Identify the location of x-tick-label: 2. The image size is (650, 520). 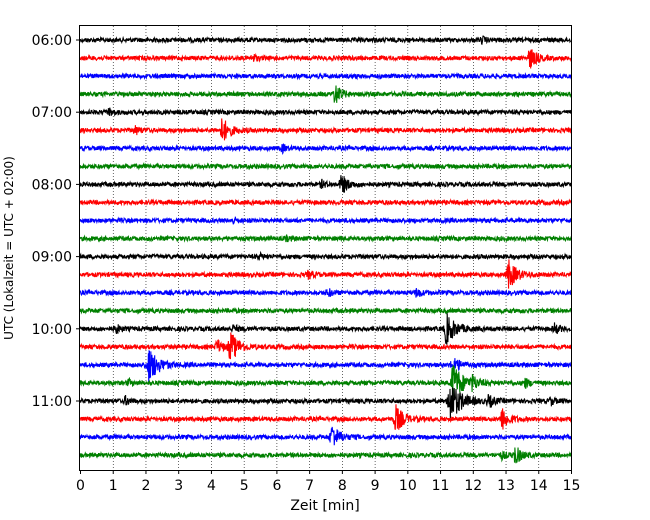
(146, 486).